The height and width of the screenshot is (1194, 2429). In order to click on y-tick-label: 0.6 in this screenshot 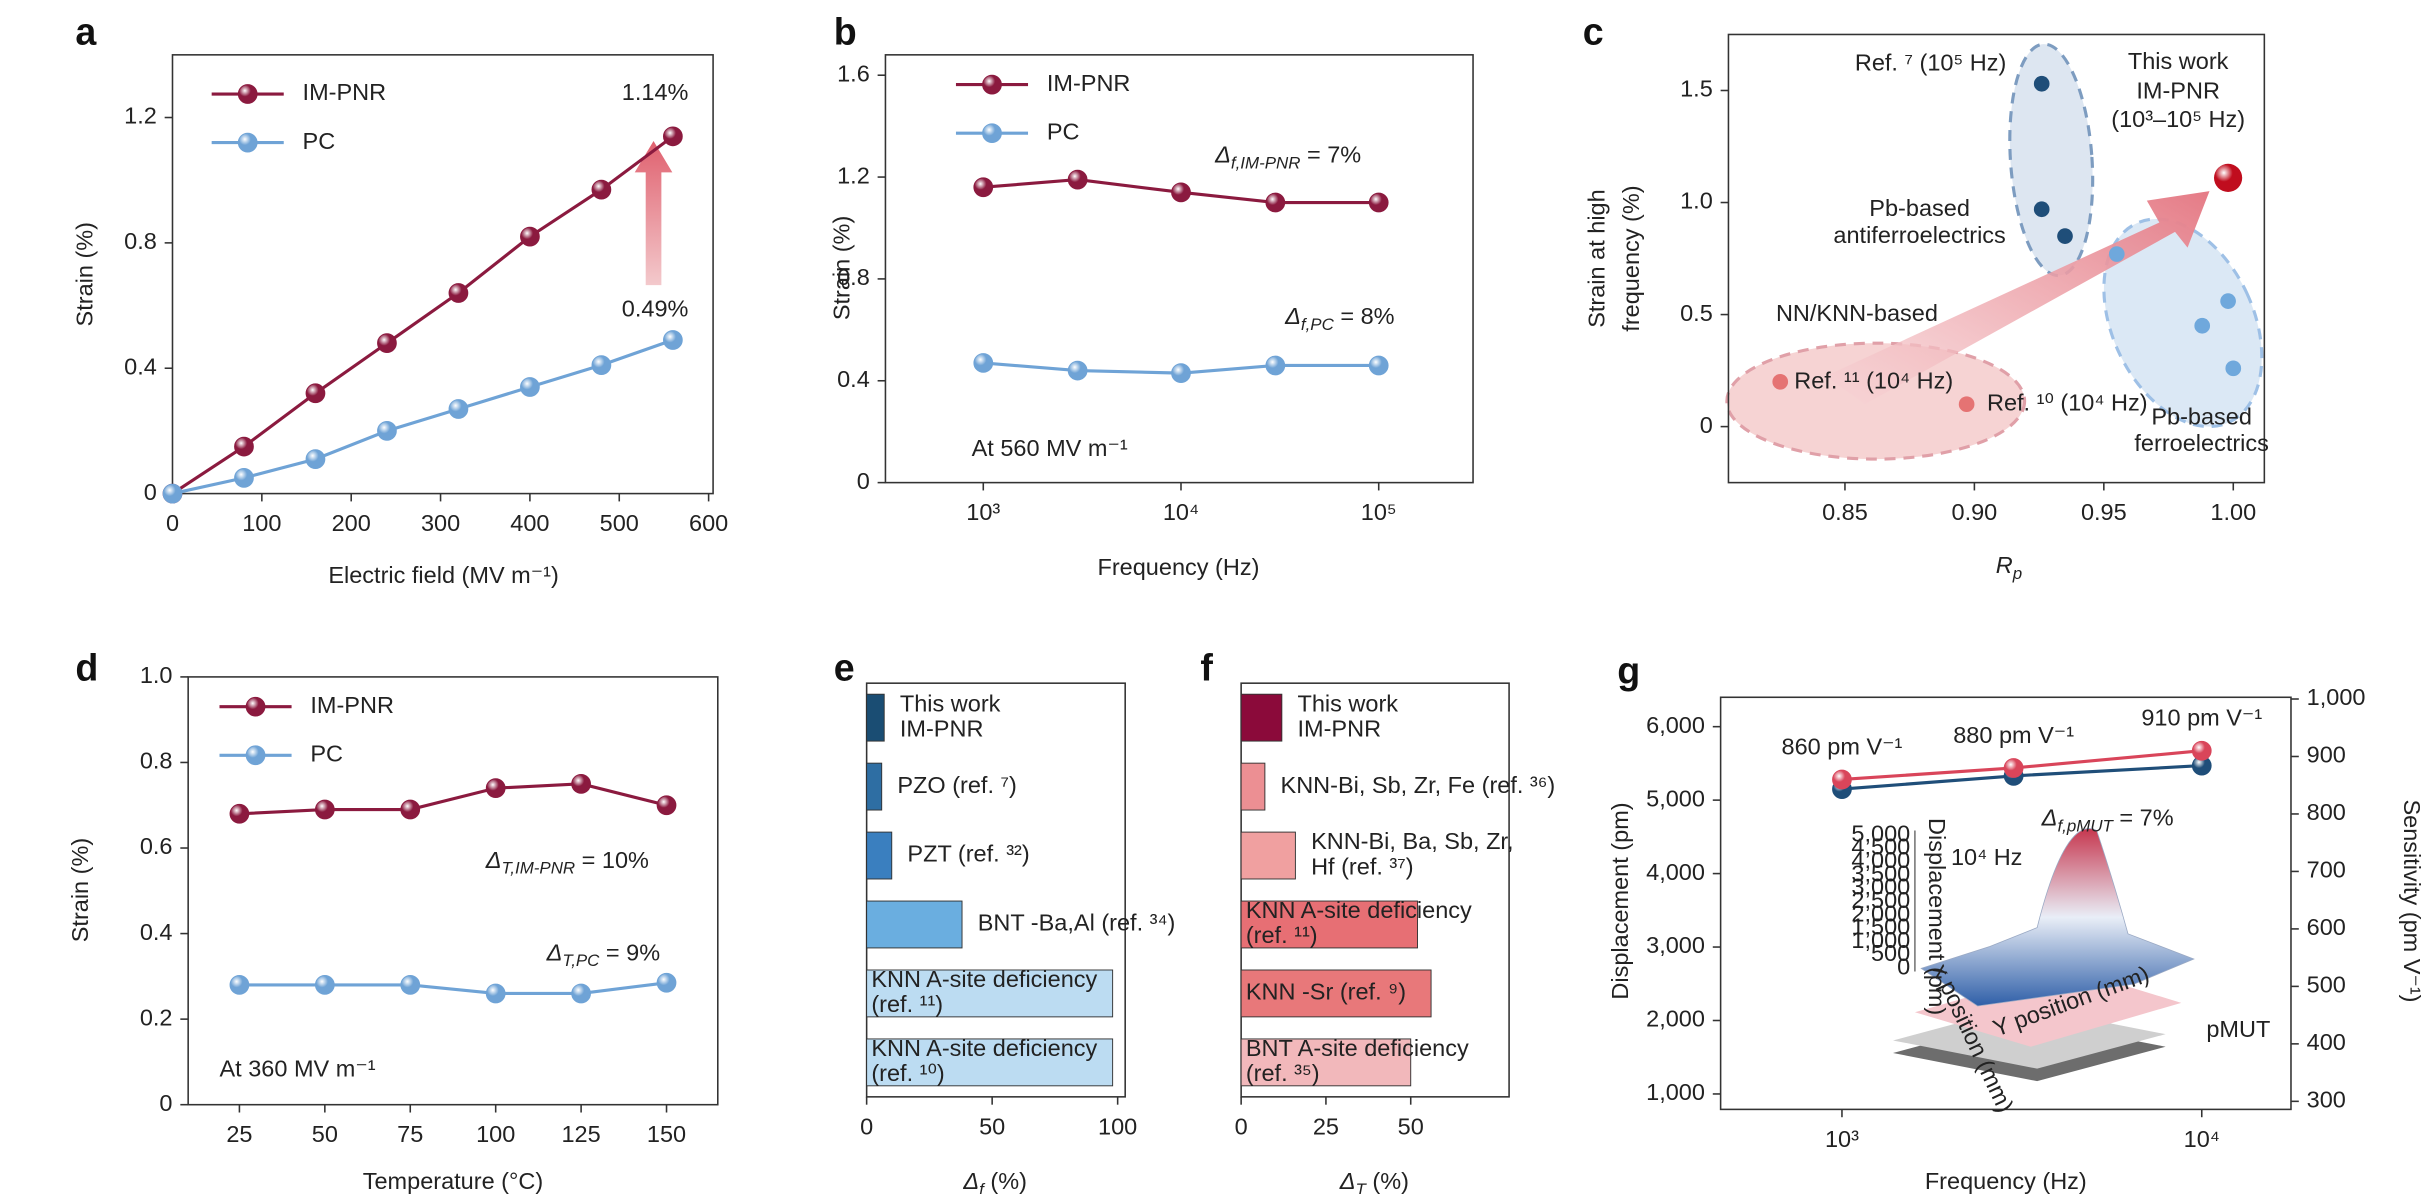, I will do `click(156, 846)`.